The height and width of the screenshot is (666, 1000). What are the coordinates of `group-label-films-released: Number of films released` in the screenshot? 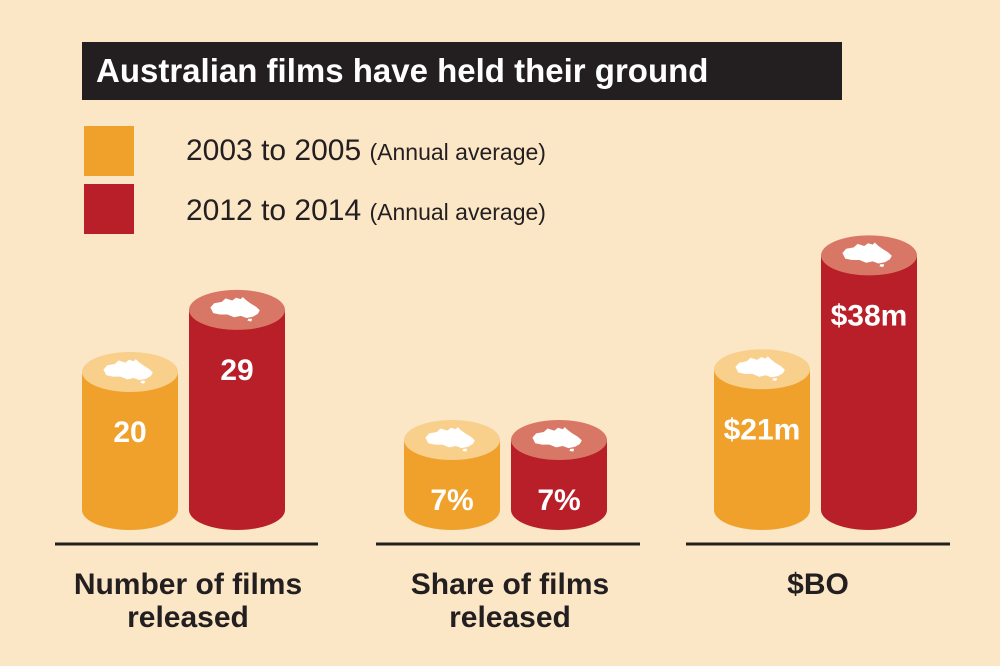 It's located at (188, 601).